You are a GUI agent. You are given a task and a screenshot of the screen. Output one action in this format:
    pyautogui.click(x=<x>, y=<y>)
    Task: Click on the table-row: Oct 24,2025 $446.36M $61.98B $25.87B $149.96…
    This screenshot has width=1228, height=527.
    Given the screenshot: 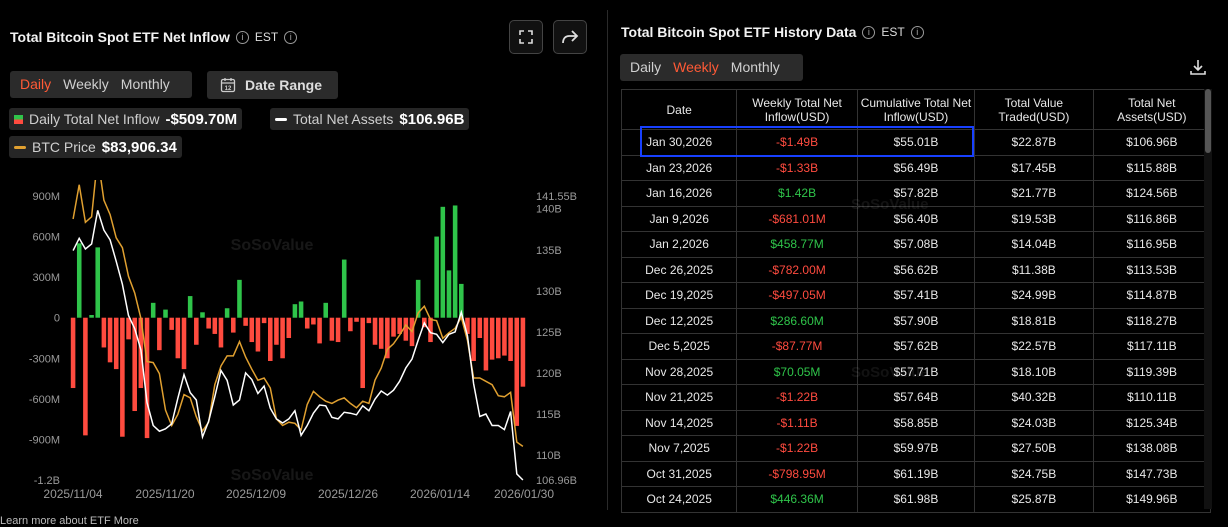 What is the action you would take?
    pyautogui.click(x=916, y=499)
    